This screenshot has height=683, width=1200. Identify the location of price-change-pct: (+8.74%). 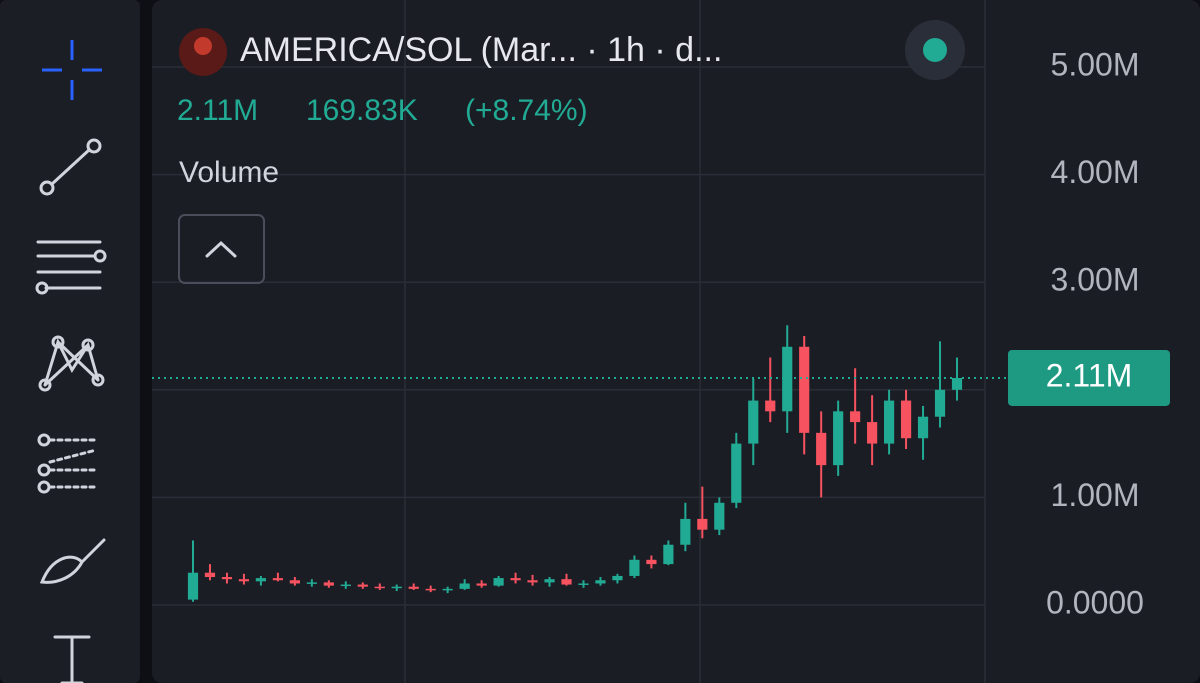
(526, 110).